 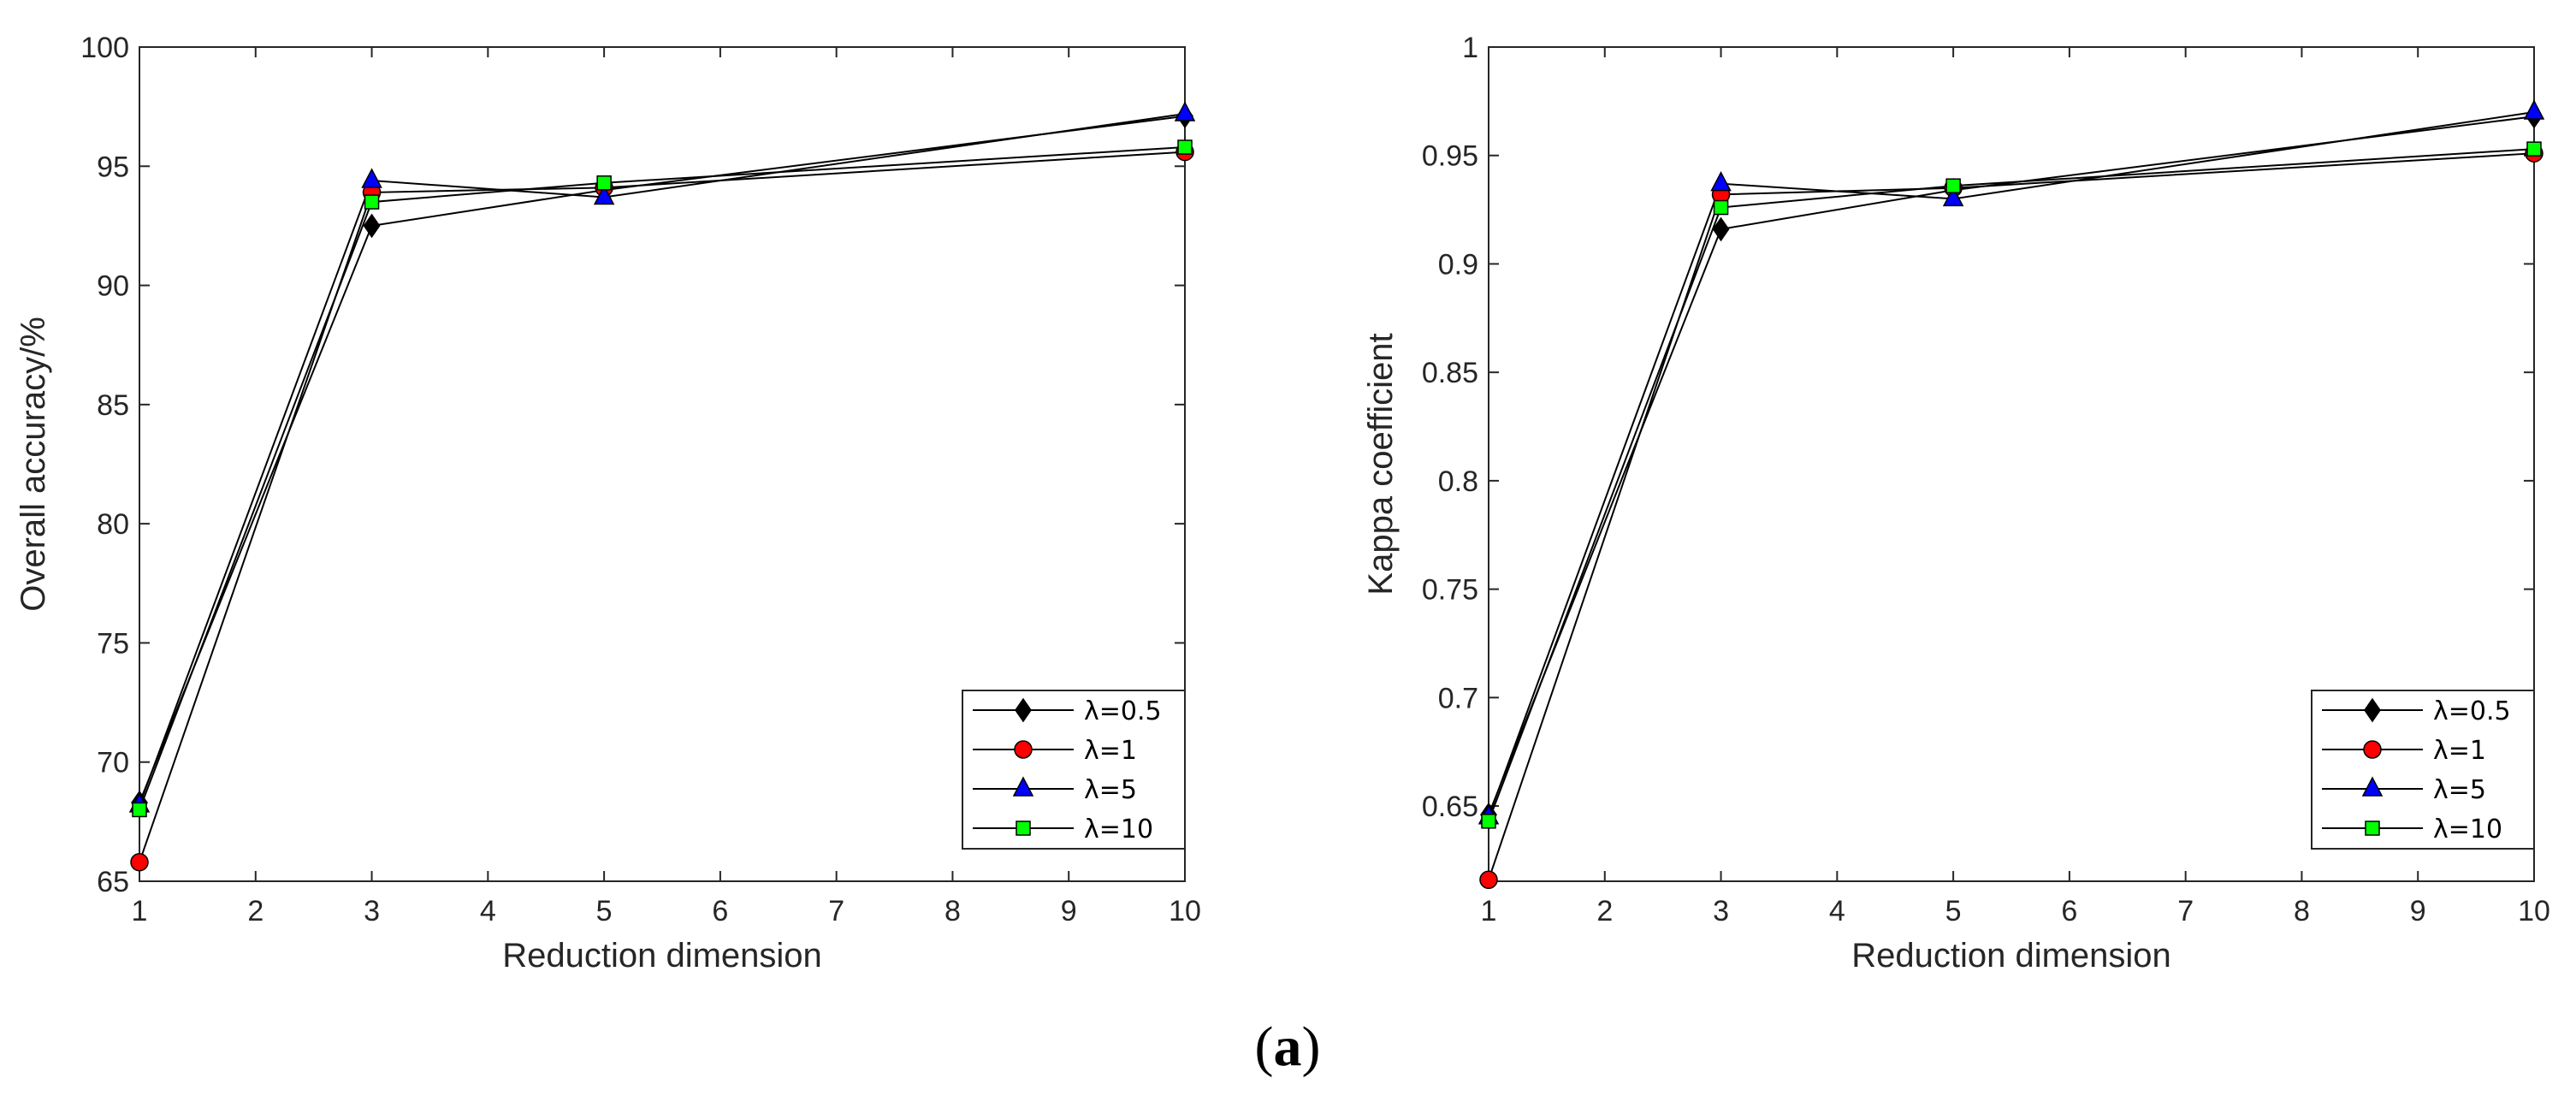 What do you see at coordinates (113, 525) in the screenshot?
I see `y-tick-label: 80` at bounding box center [113, 525].